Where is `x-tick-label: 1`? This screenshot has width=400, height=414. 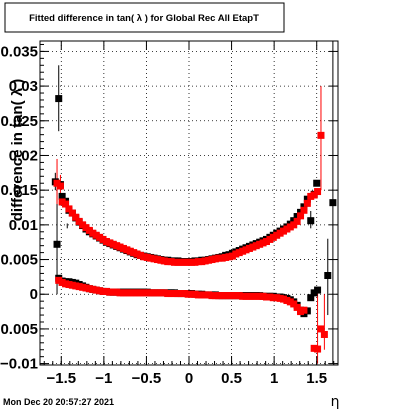
x-tick-label: 1 is located at coordinates (274, 378).